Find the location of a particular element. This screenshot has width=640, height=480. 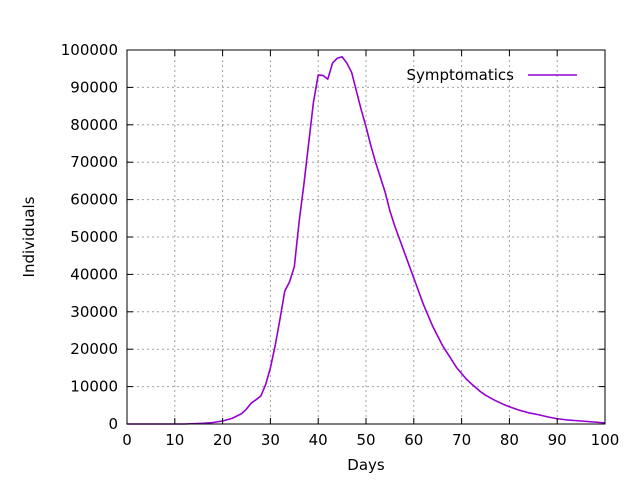

y-tick-label: 100000 is located at coordinates (89, 50).